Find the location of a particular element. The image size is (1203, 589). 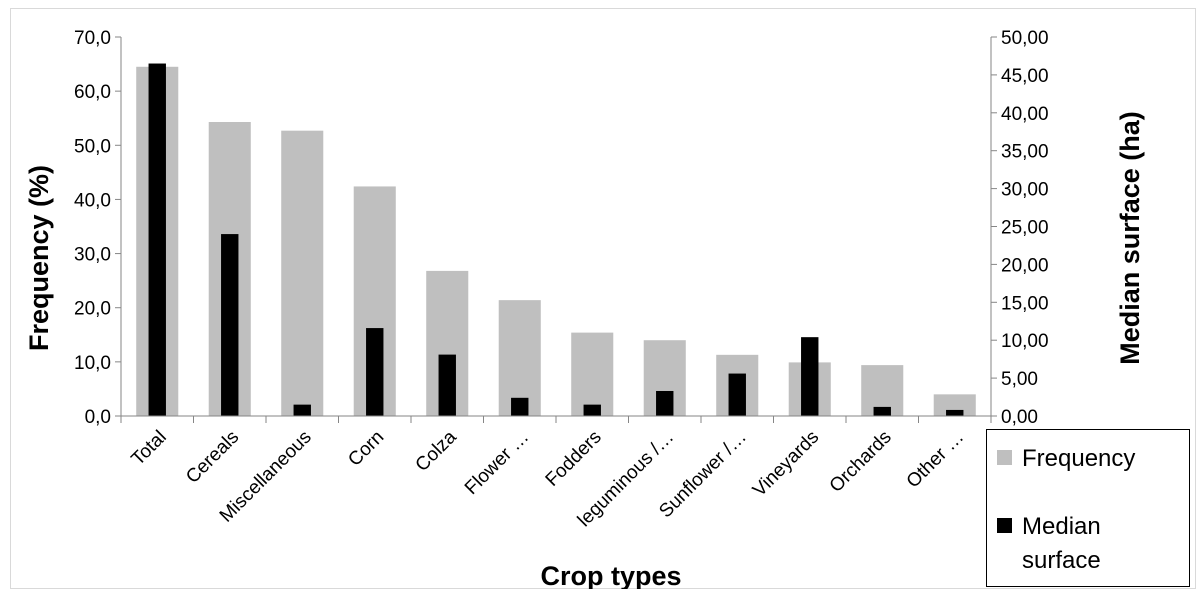

median-surface-bar-fodders is located at coordinates (592, 410).